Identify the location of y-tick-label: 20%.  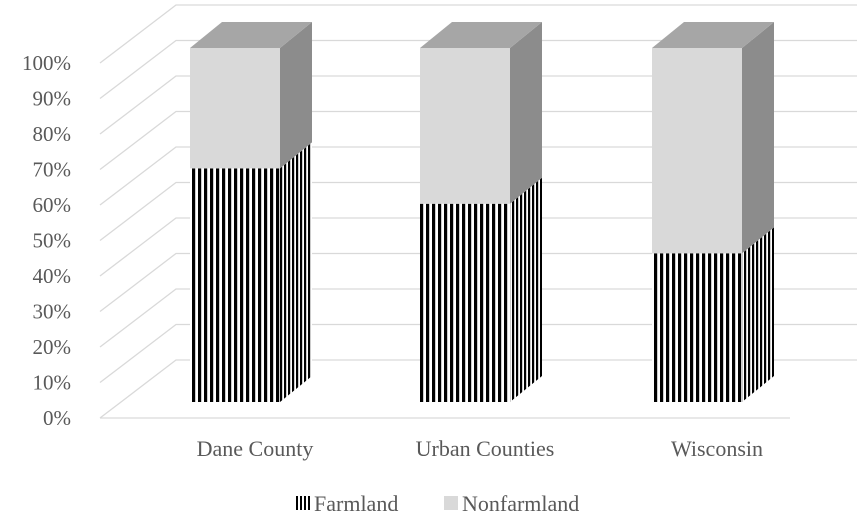
(52, 347).